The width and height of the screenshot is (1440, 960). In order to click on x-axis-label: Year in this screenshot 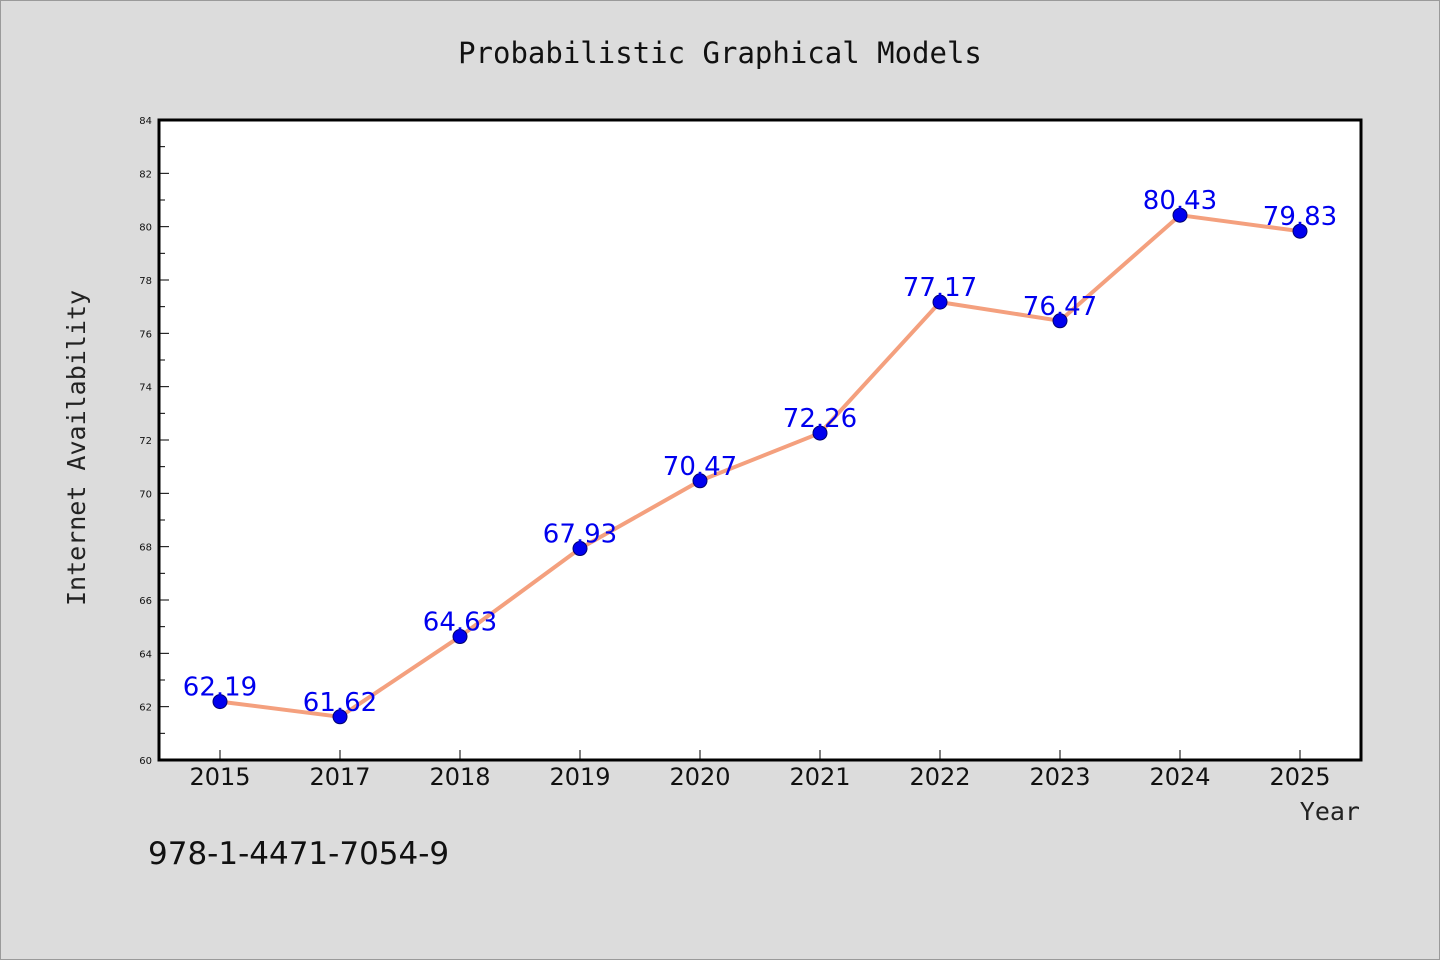, I will do `click(1330, 811)`.